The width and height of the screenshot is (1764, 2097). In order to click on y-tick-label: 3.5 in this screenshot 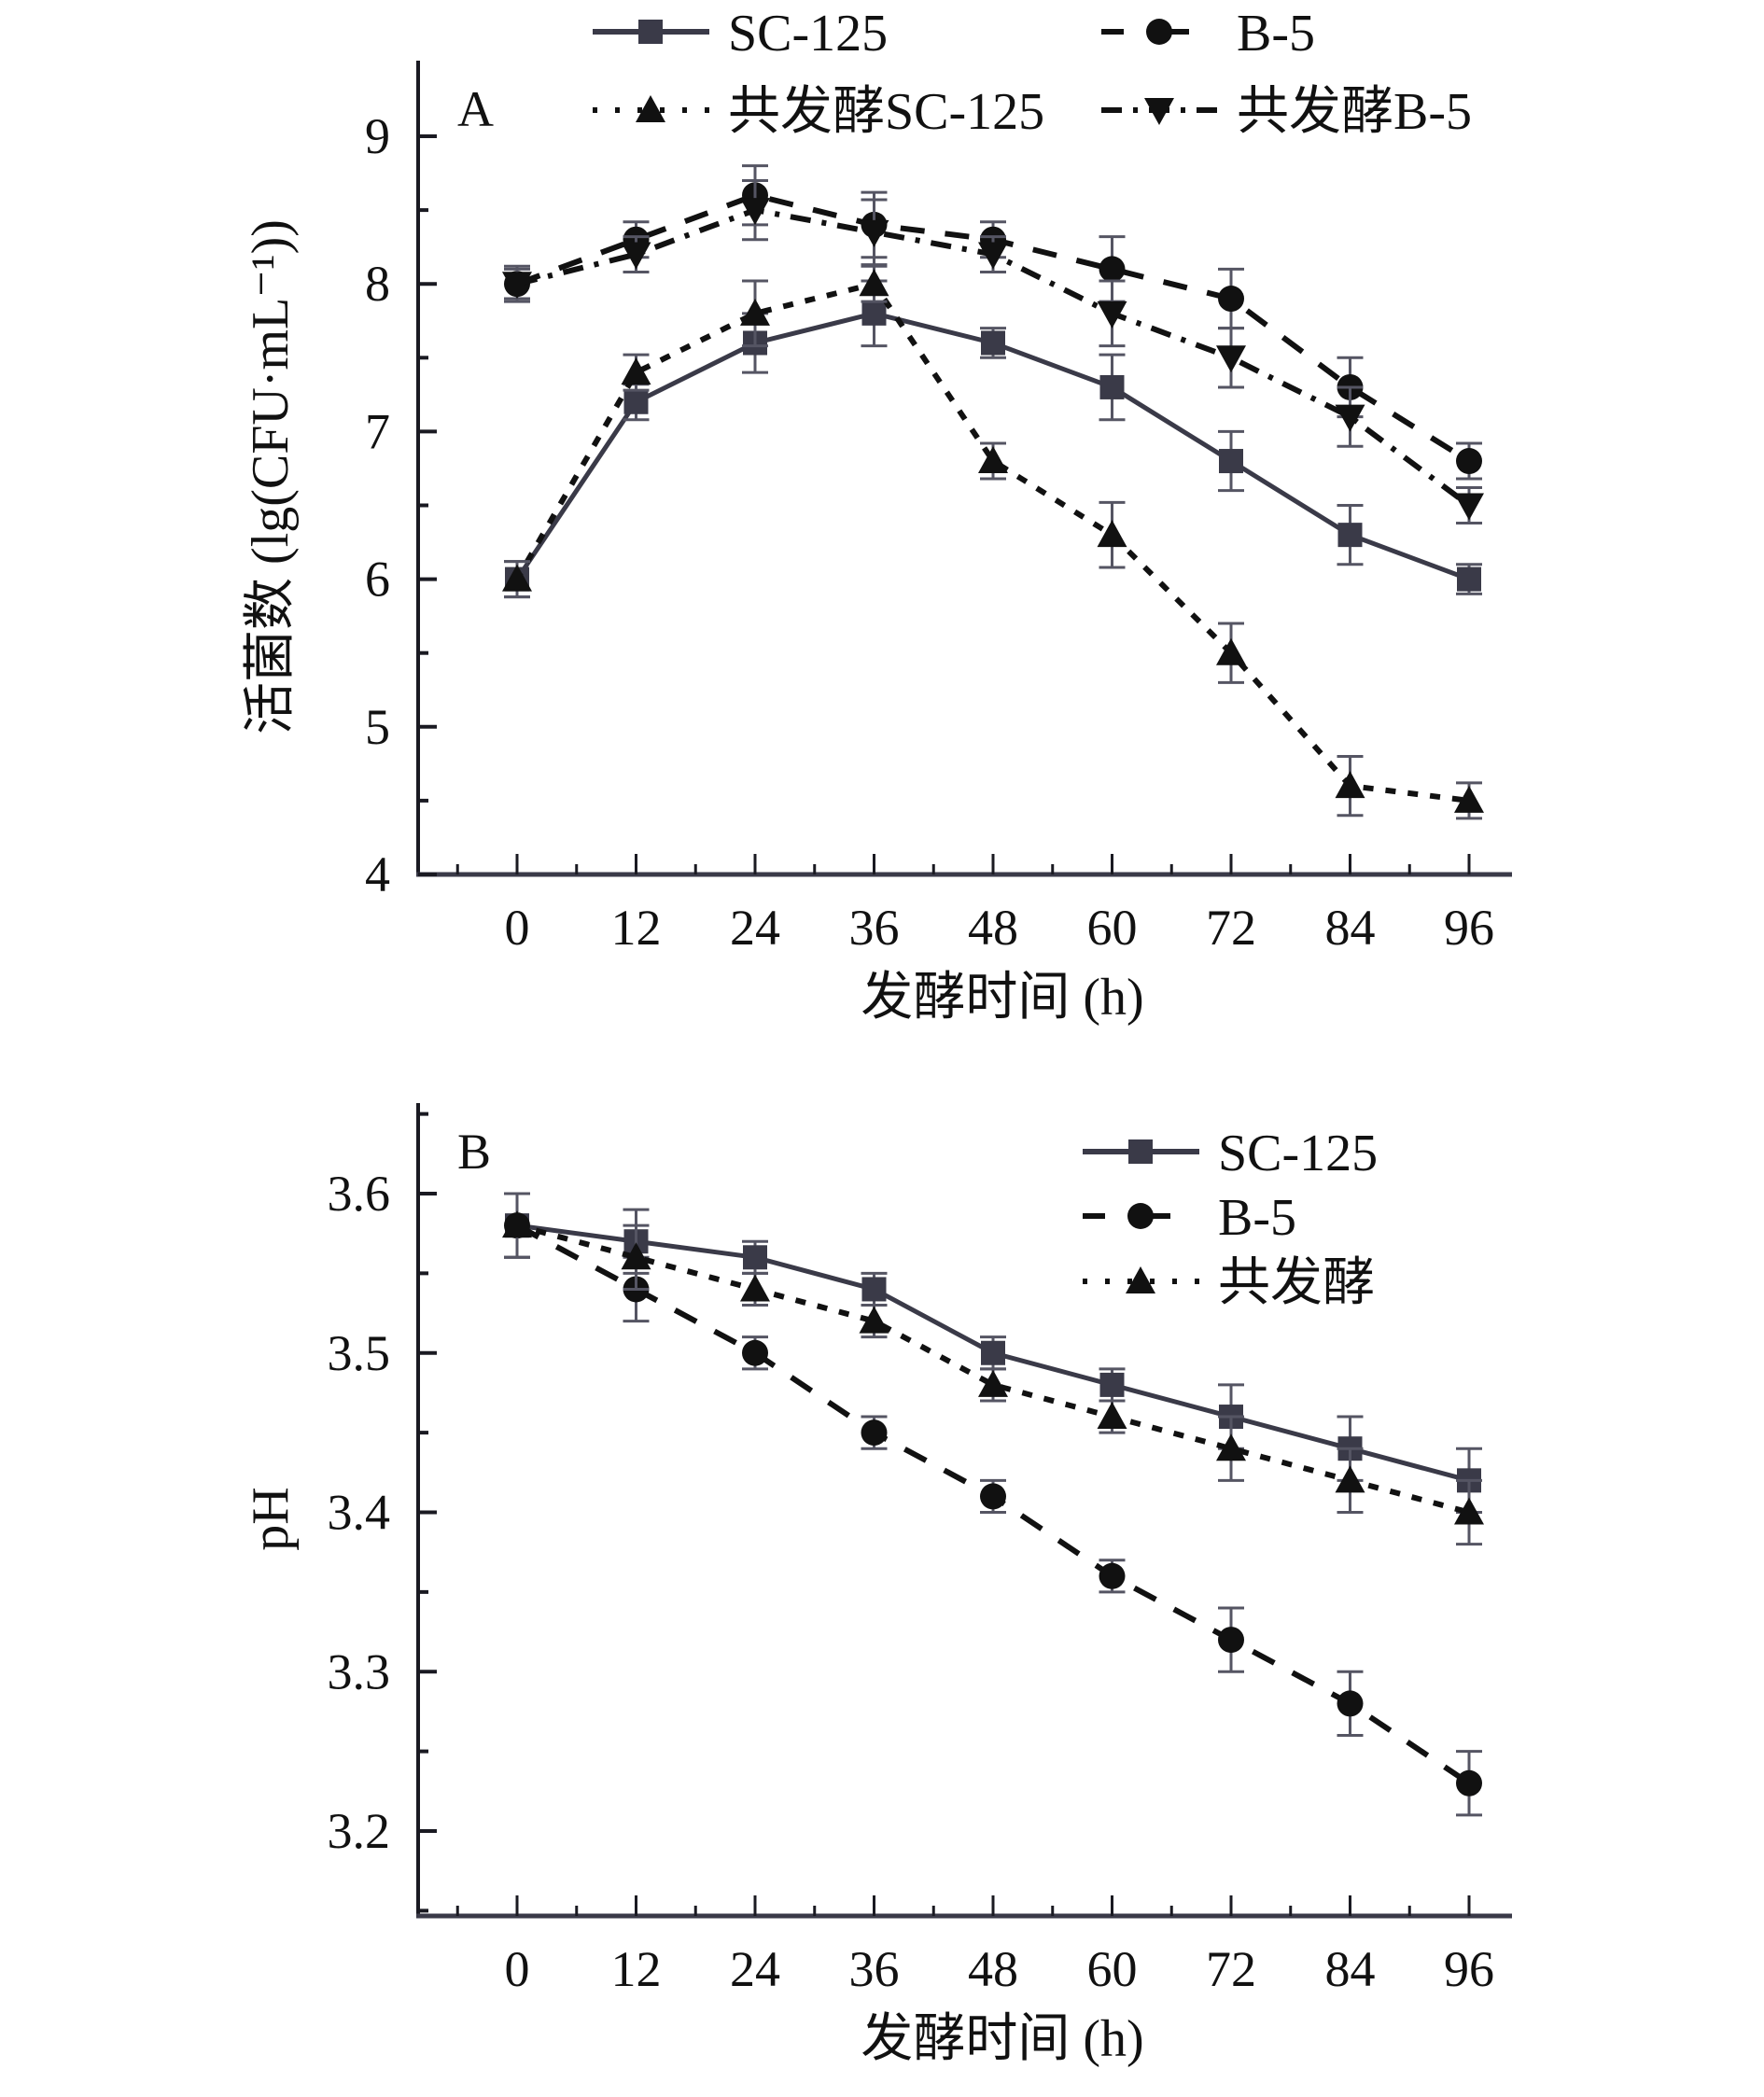, I will do `click(359, 1353)`.